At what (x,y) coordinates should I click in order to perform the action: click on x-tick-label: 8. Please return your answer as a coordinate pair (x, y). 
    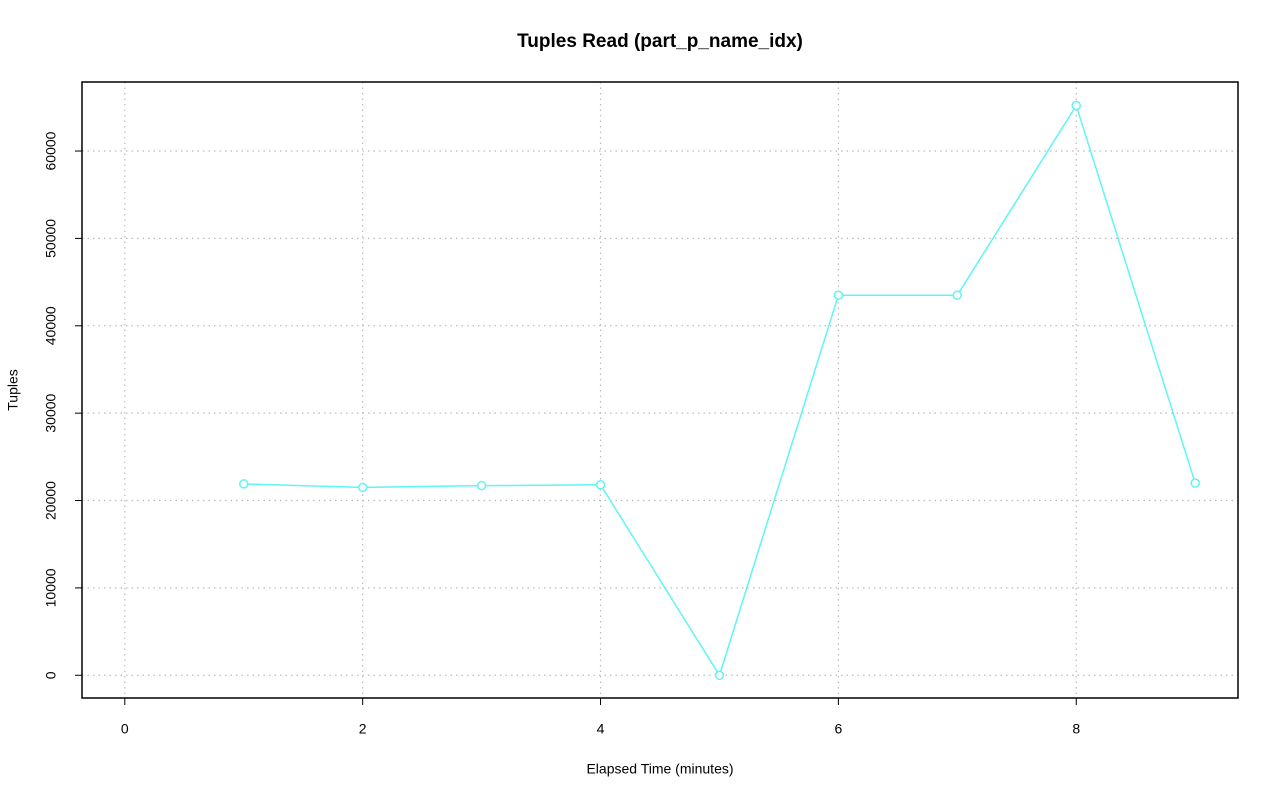
    Looking at the image, I should click on (1076, 729).